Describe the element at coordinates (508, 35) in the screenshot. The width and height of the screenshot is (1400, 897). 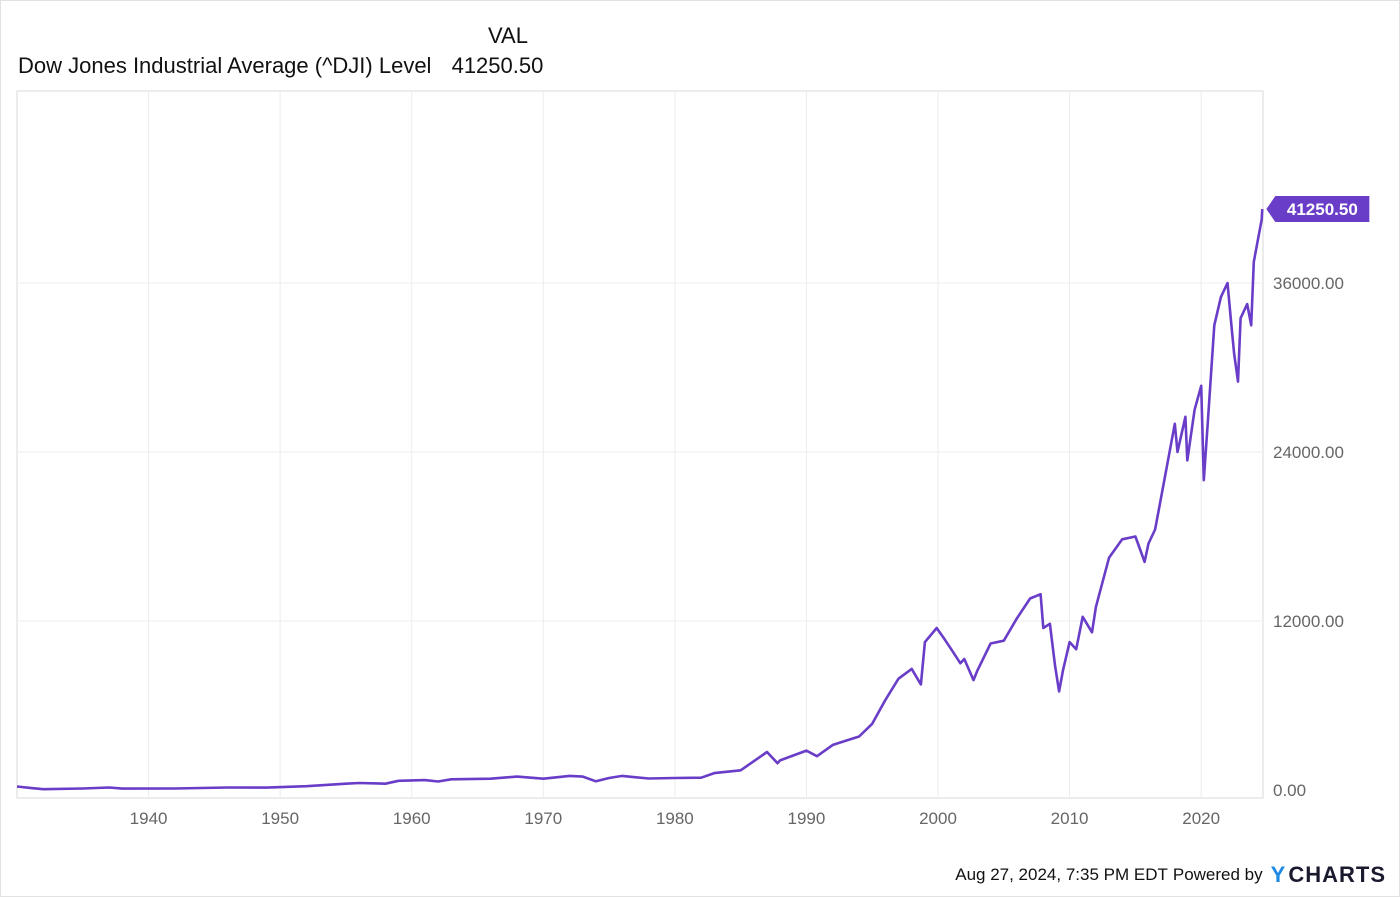
I see `legend-column-header: VAL` at that location.